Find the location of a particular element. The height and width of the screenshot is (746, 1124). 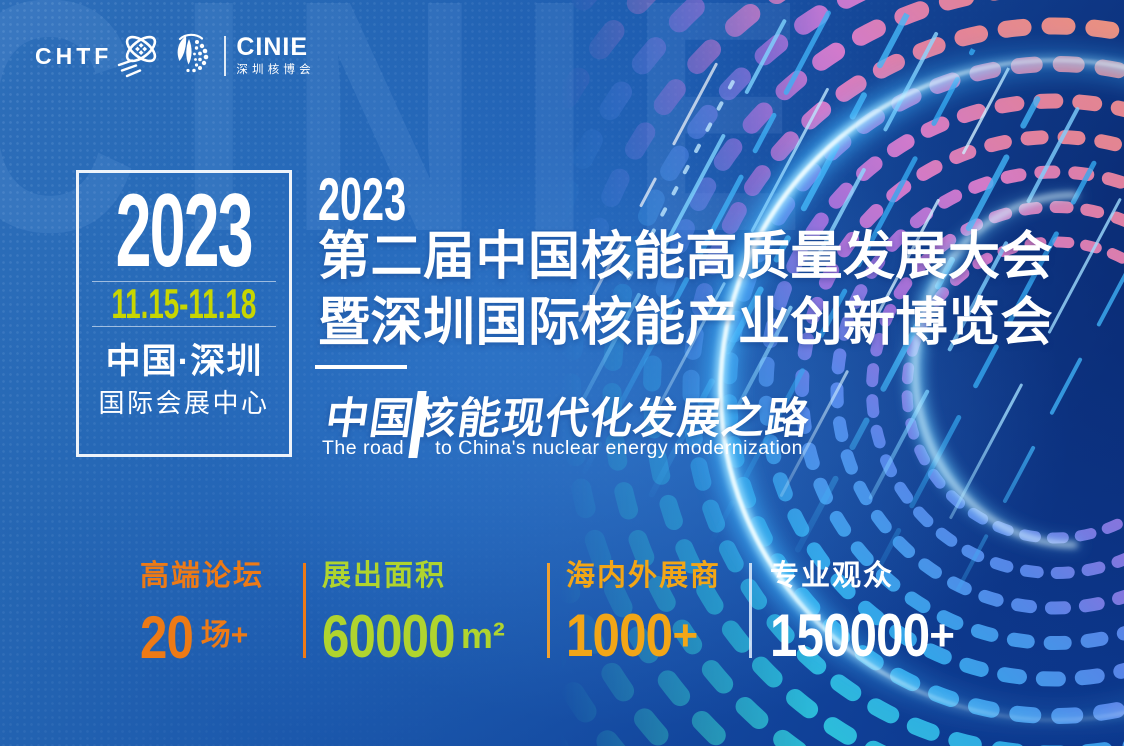

date-box-divider-top is located at coordinates (184, 281).